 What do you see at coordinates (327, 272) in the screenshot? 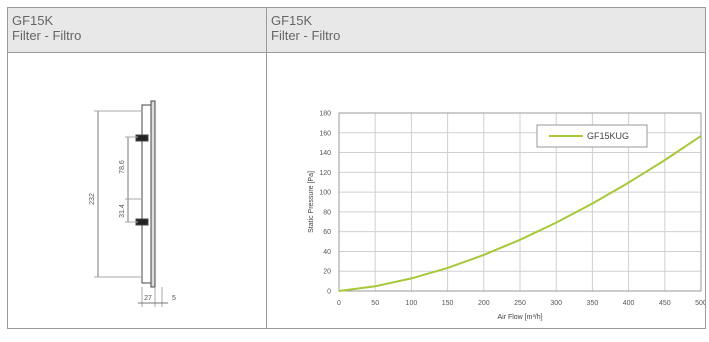
I see `y-tick-label: 20` at bounding box center [327, 272].